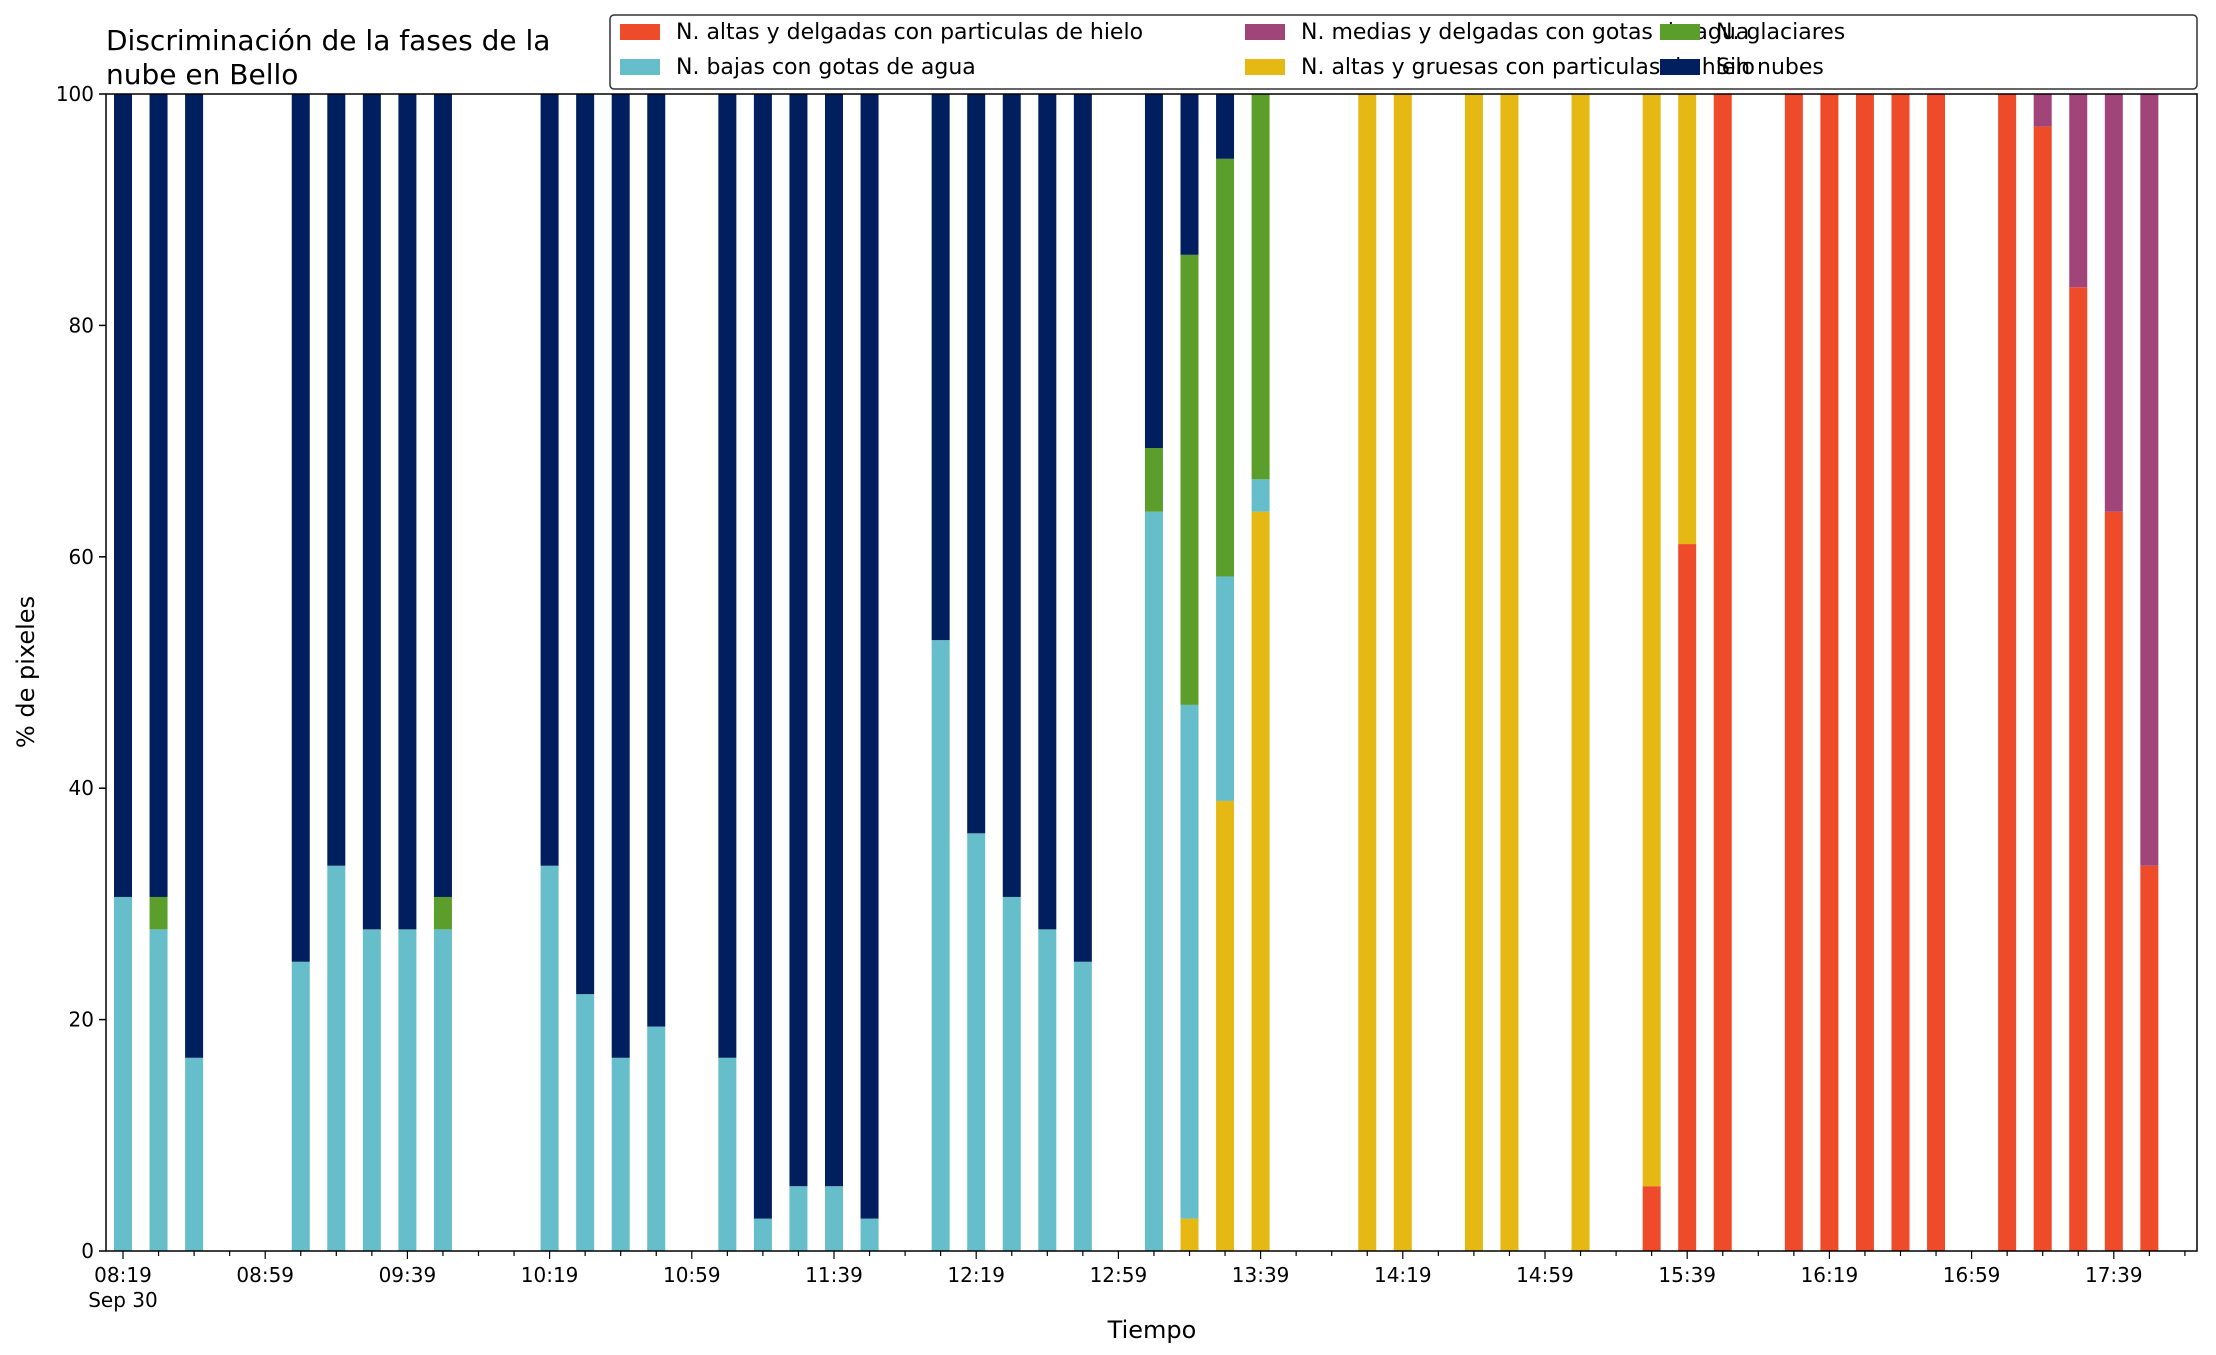 The image size is (2216, 1355). I want to click on bar-segment-1249-sin-nubes, so click(1082, 528).